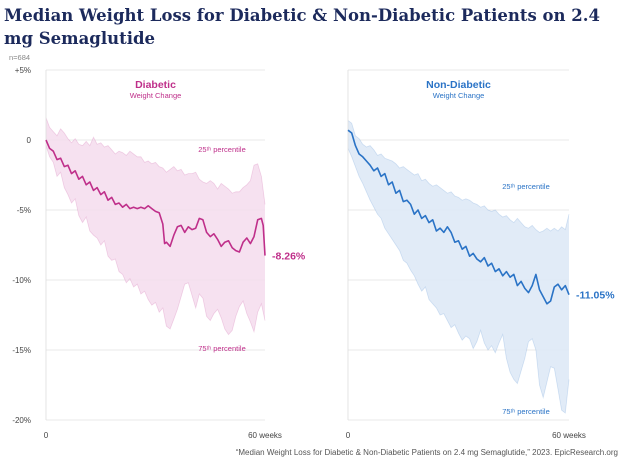  Describe the element at coordinates (21, 245) in the screenshot. I see `y-axis: +5% 0 -5% -10% -15% -20%` at that location.